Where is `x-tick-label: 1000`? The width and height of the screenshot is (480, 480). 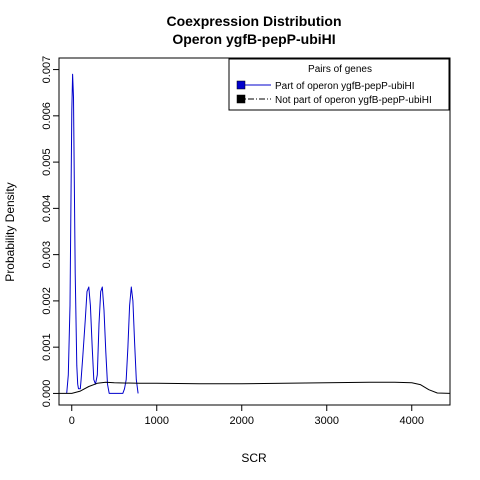 x-tick-label: 1000 is located at coordinates (157, 421).